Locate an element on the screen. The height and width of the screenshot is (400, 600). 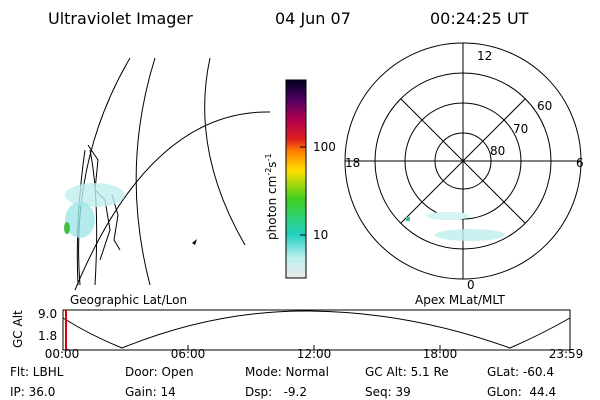
colorbar is located at coordinates (296, 179).